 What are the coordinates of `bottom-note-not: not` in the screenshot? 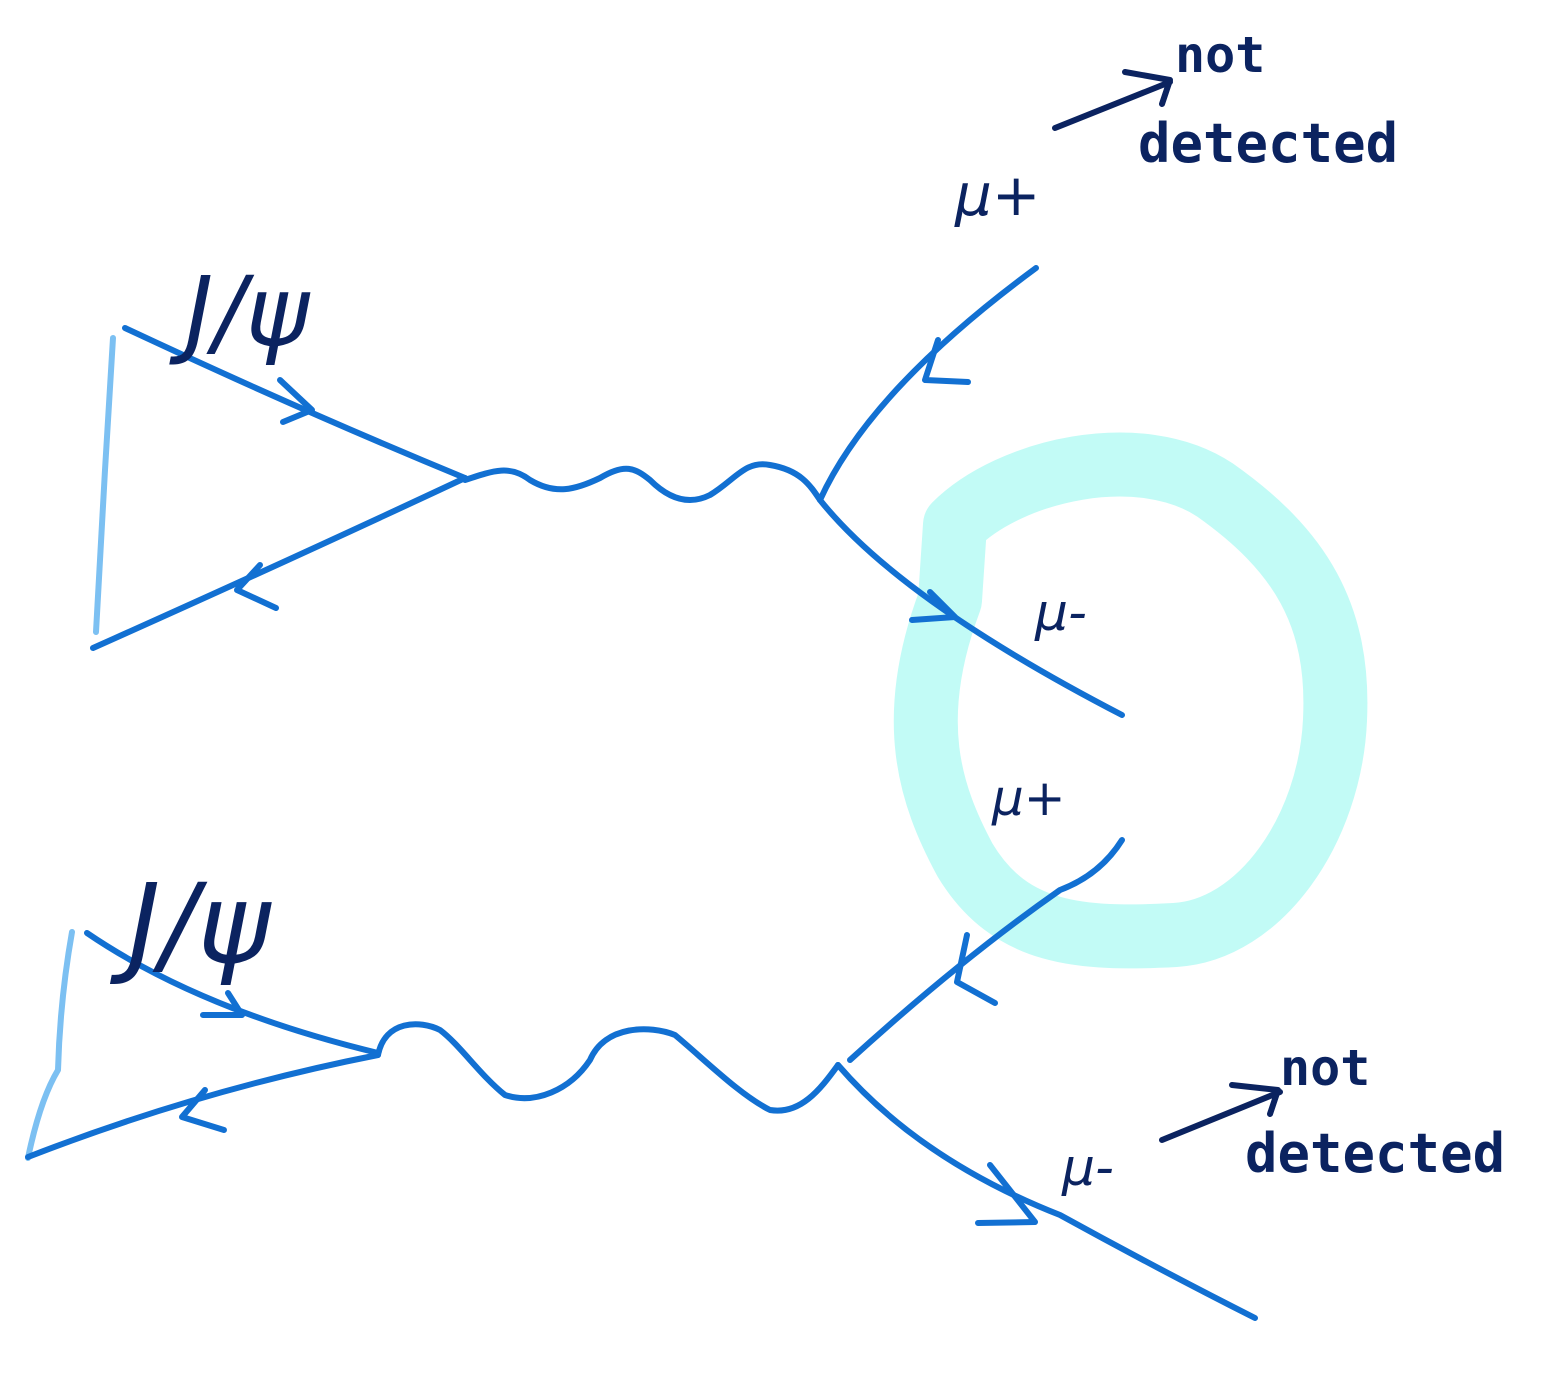 It's located at (1325, 1068).